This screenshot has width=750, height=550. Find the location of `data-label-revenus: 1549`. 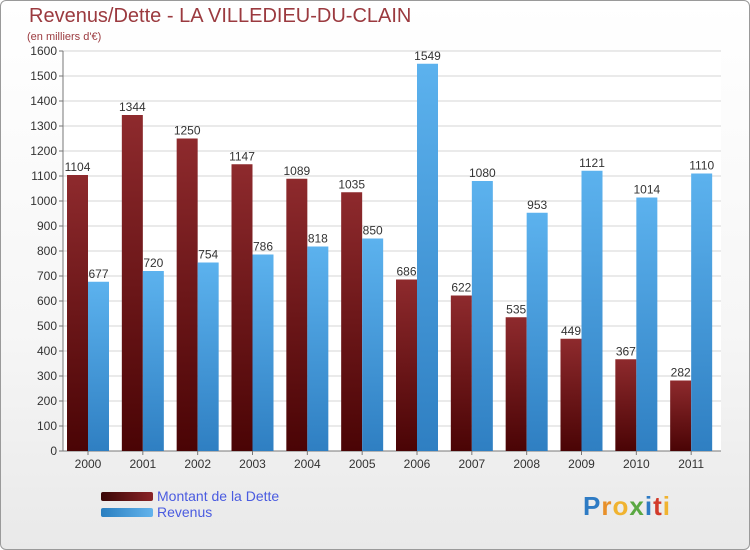

data-label-revenus: 1549 is located at coordinates (427, 56).